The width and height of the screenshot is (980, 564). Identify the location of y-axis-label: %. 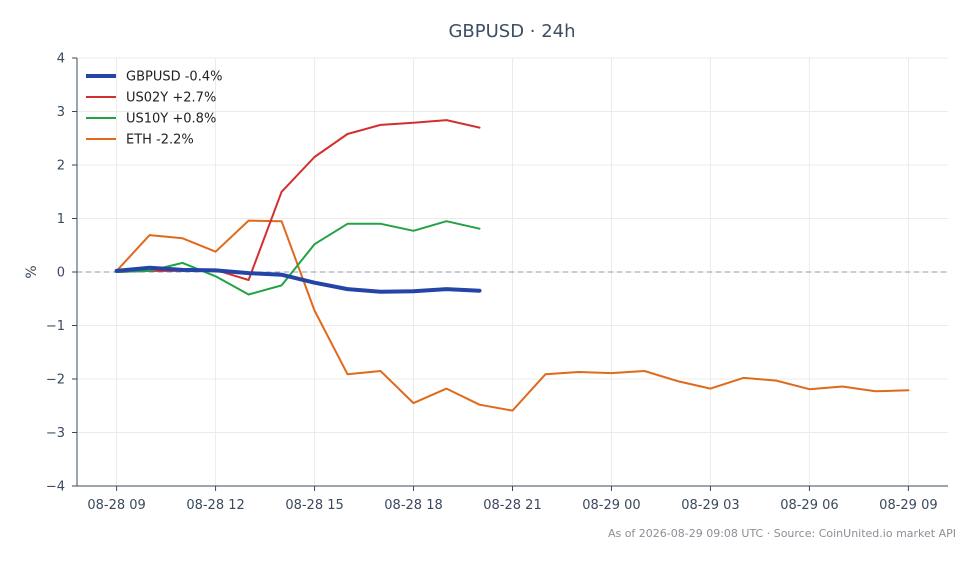
(32, 271).